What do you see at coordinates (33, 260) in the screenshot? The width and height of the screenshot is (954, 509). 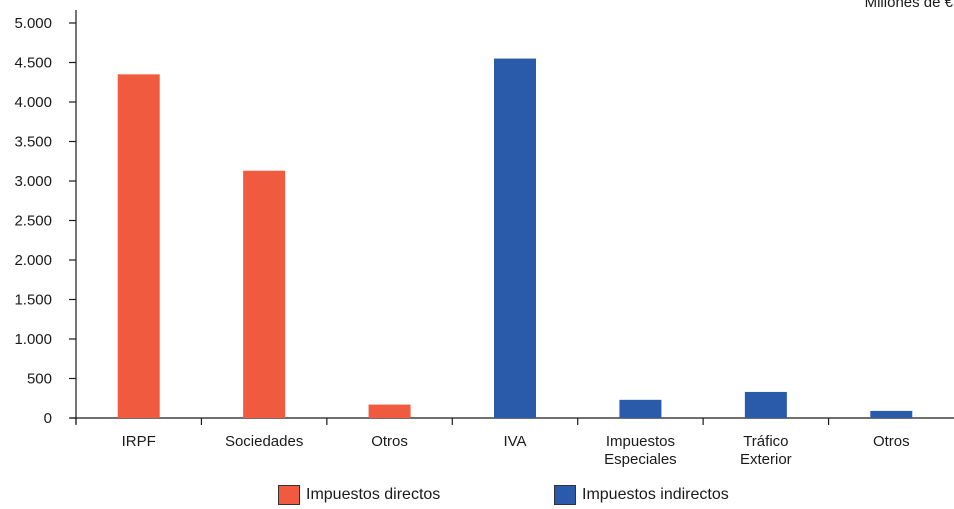 I see `y-tick-label: 2.000` at bounding box center [33, 260].